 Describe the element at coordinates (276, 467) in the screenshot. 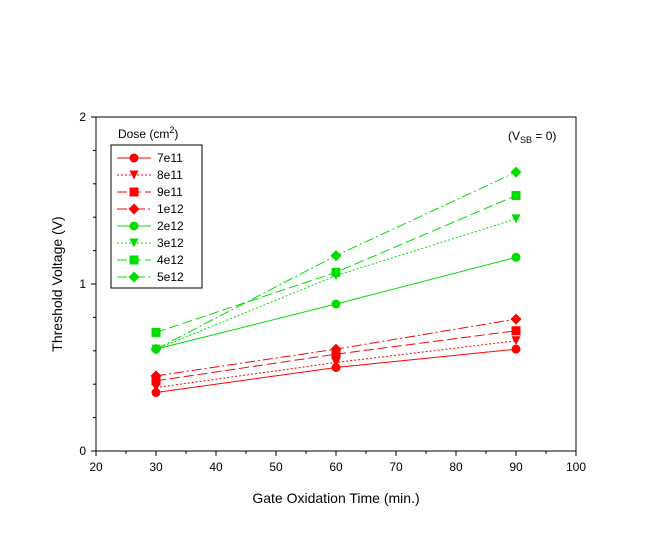

I see `x-tick-label: 50` at that location.